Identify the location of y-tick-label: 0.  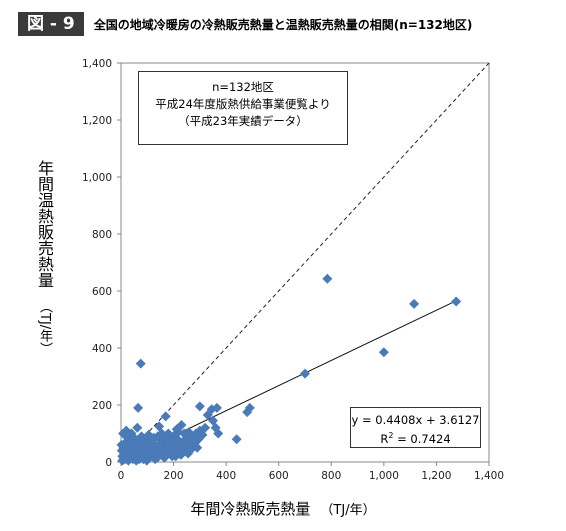
(108, 463).